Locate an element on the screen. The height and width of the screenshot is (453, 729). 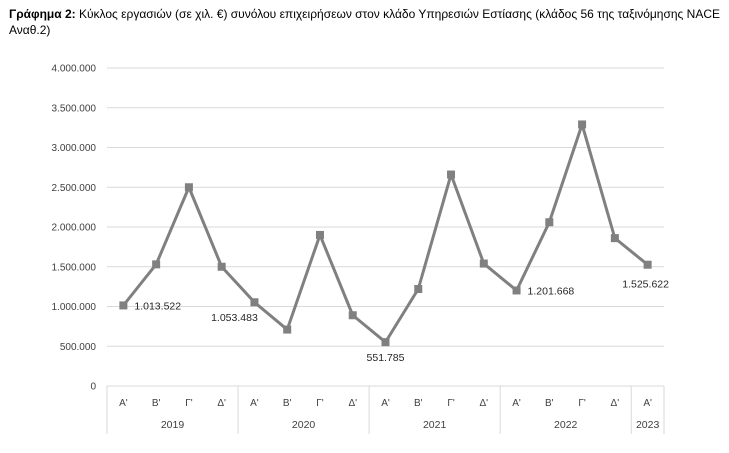
data-label: 551.785 is located at coordinates (386, 358).